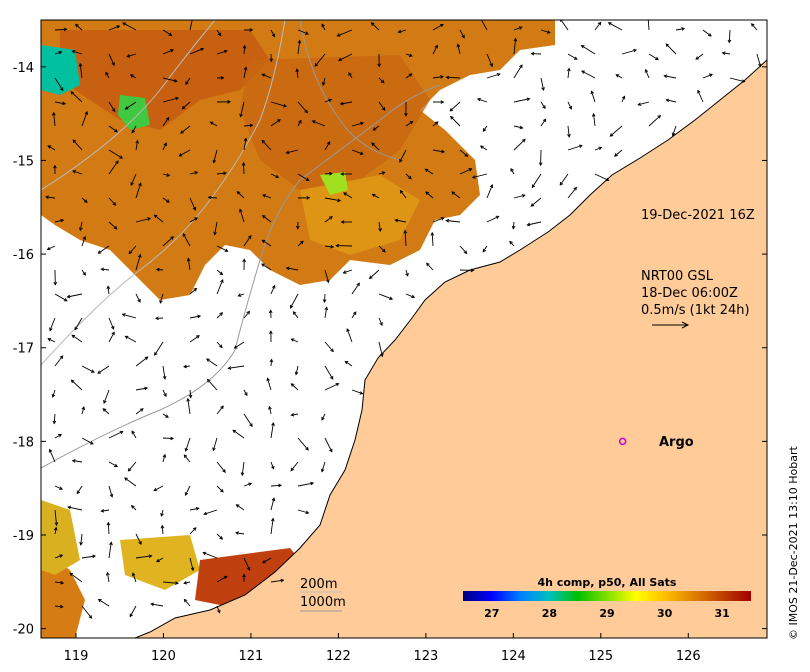 The width and height of the screenshot is (810, 672). What do you see at coordinates (676, 442) in the screenshot?
I see `argo-label: Argo` at bounding box center [676, 442].